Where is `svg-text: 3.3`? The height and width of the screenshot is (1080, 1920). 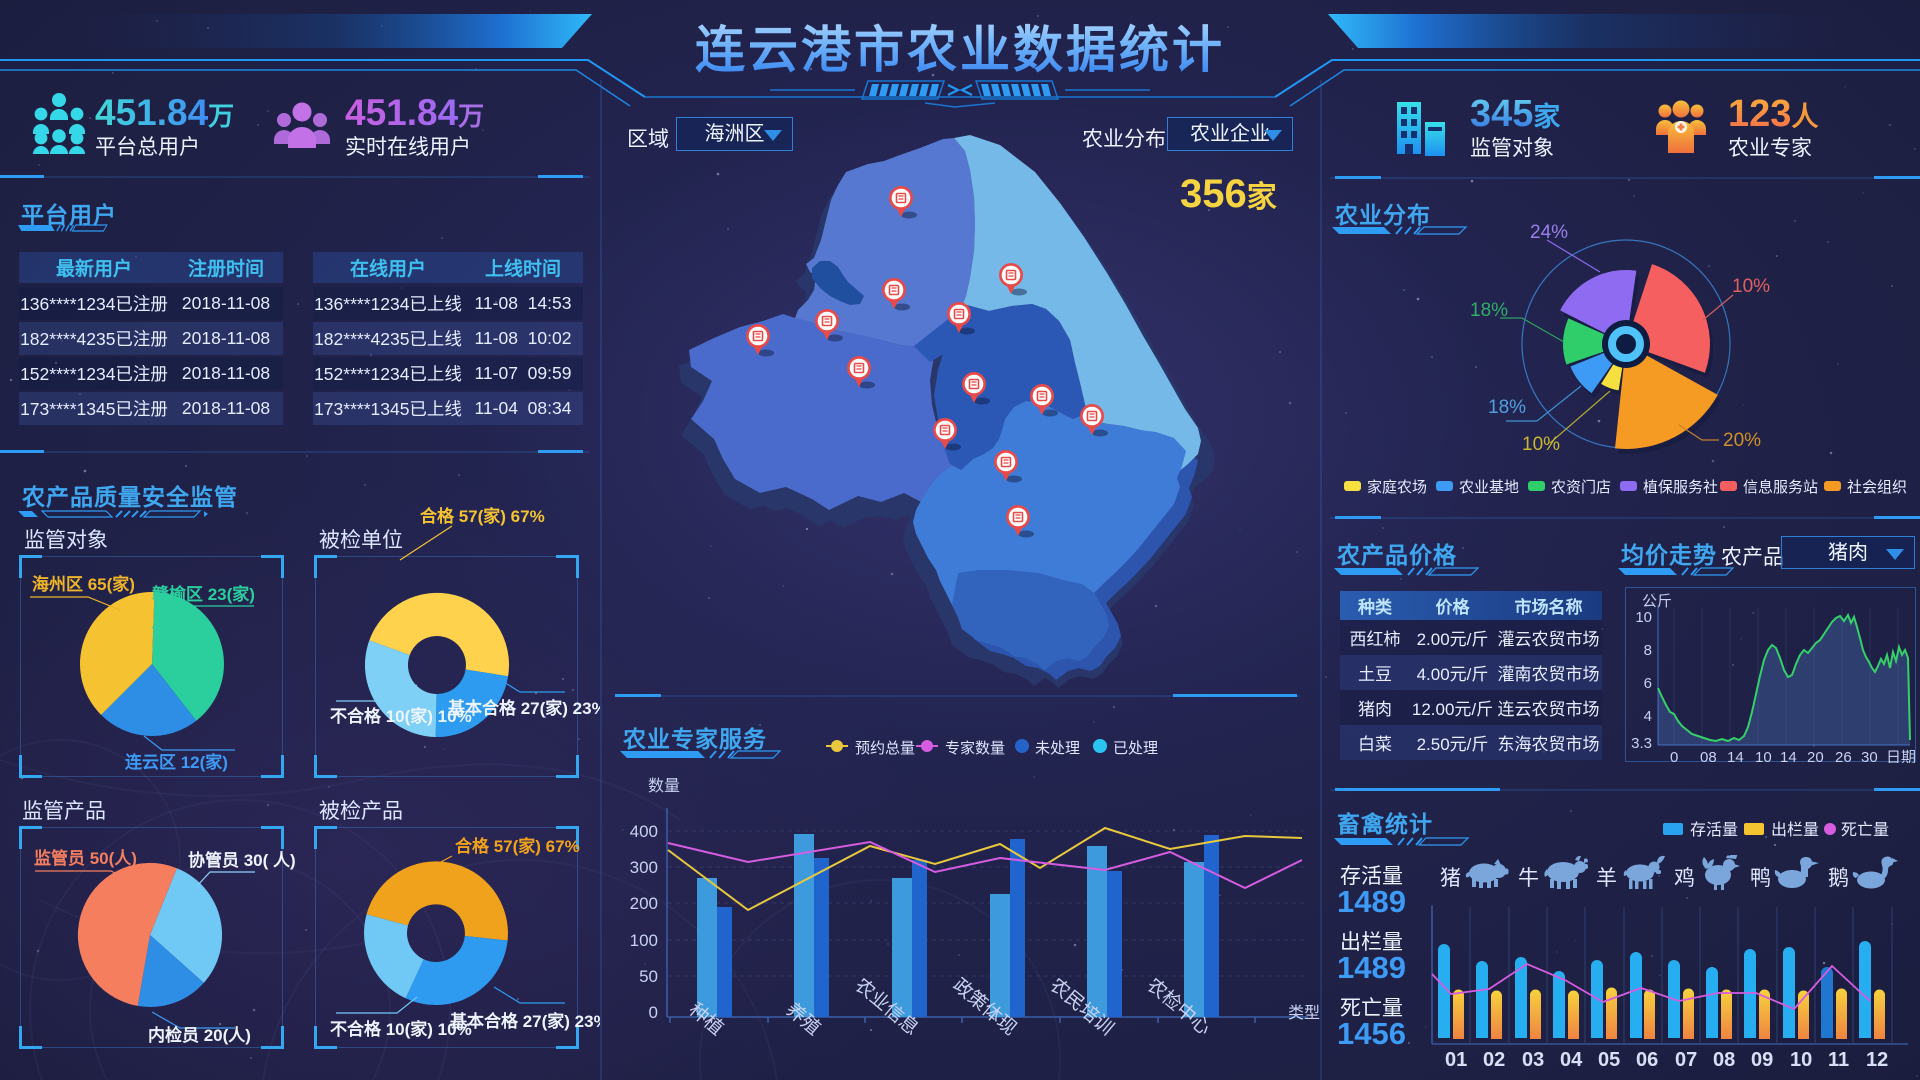 svg-text: 3.3 is located at coordinates (1641, 743).